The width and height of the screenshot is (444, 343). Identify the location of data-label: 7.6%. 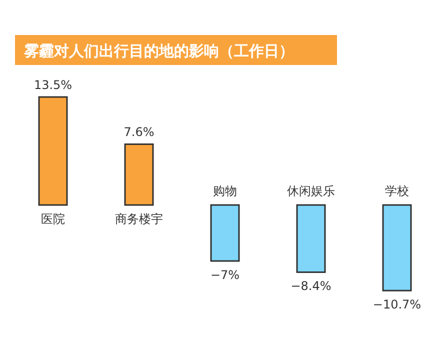
(139, 132).